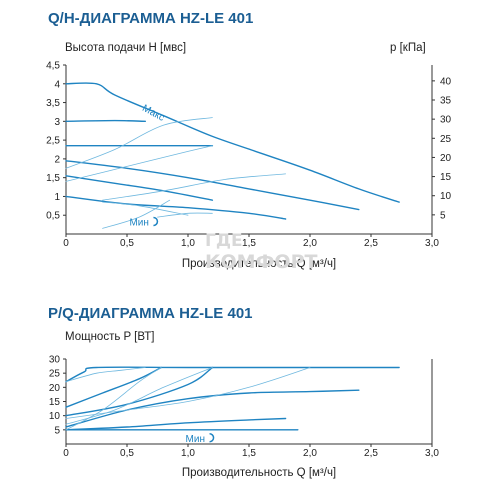  I want to click on chart1-x-tick-label: 1,0, so click(188, 243).